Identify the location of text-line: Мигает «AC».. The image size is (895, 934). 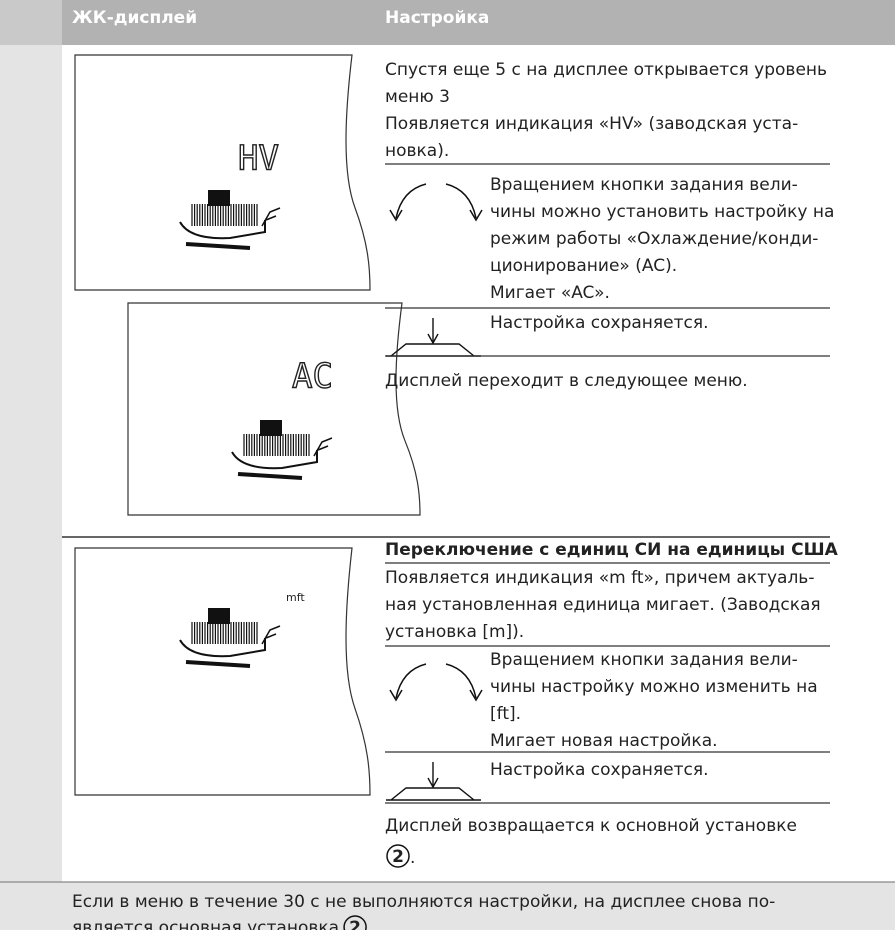
(550, 293).